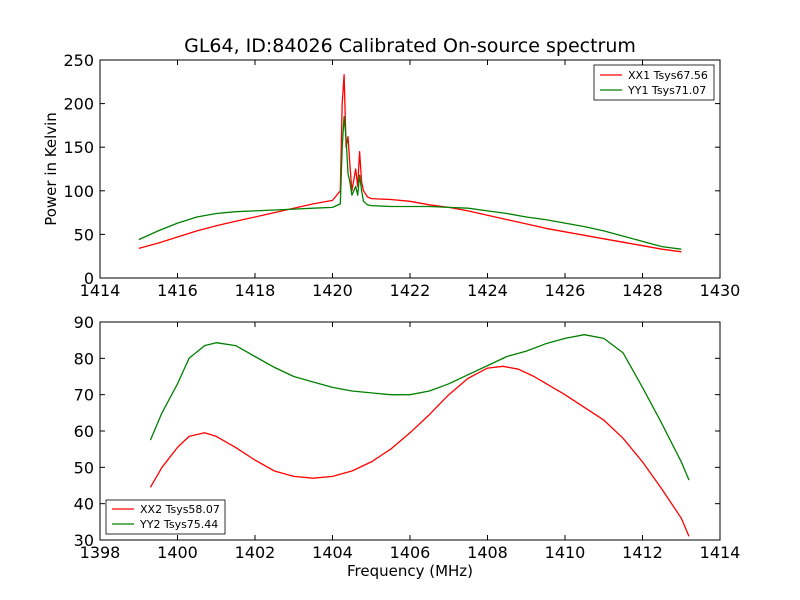  Describe the element at coordinates (410, 290) in the screenshot. I see `top-x-tick-label: 1422` at that location.